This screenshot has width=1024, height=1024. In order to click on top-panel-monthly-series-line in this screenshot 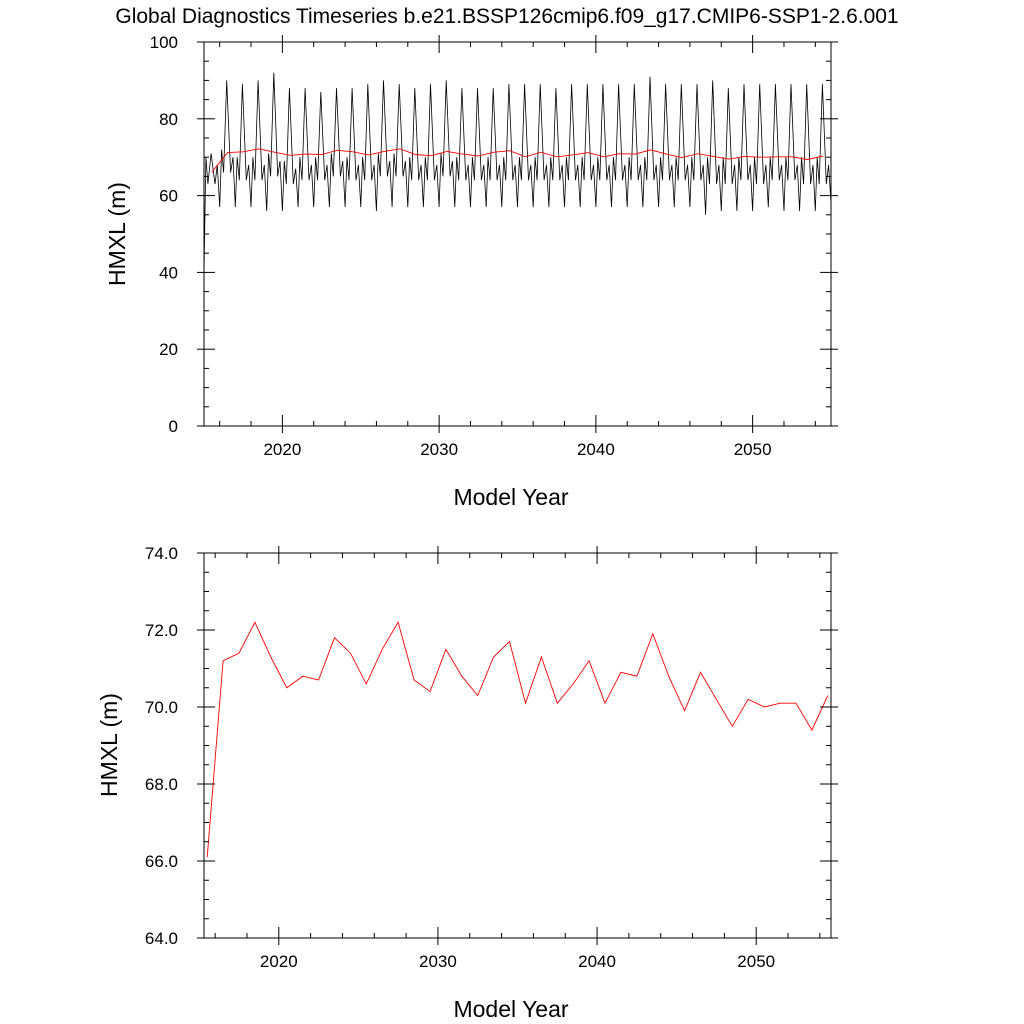, I will do `click(517, 172)`.